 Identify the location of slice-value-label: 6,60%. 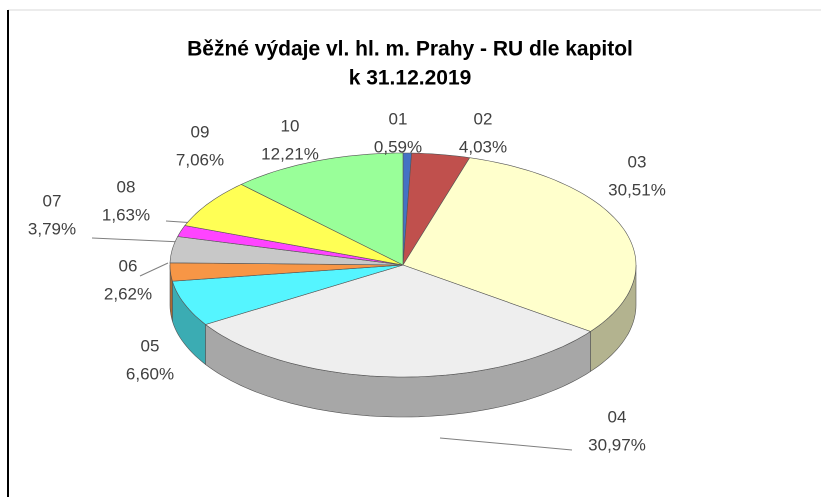
(150, 373).